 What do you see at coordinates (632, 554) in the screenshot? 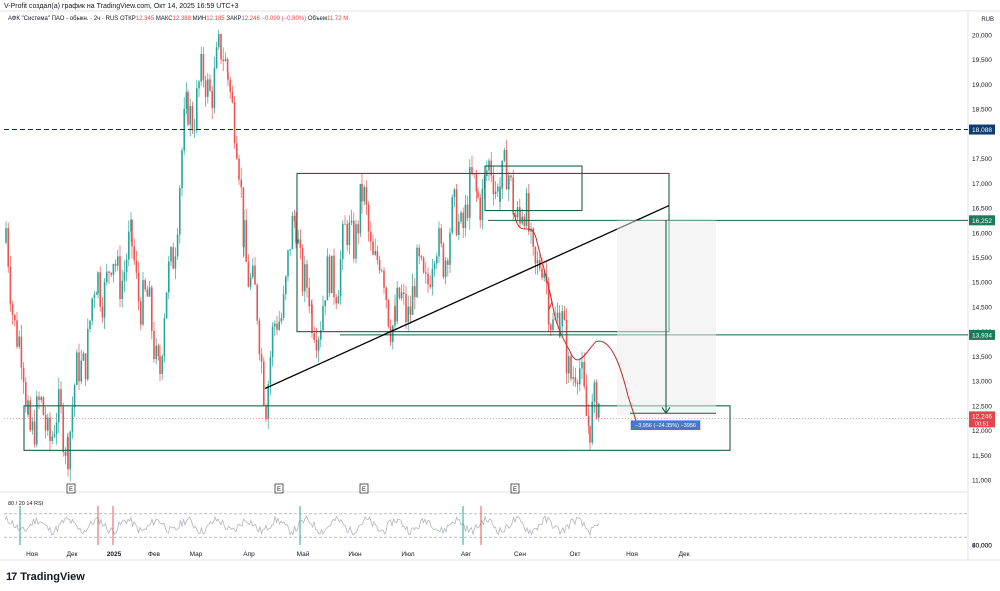
I see `x-tick-label: Ноя` at bounding box center [632, 554].